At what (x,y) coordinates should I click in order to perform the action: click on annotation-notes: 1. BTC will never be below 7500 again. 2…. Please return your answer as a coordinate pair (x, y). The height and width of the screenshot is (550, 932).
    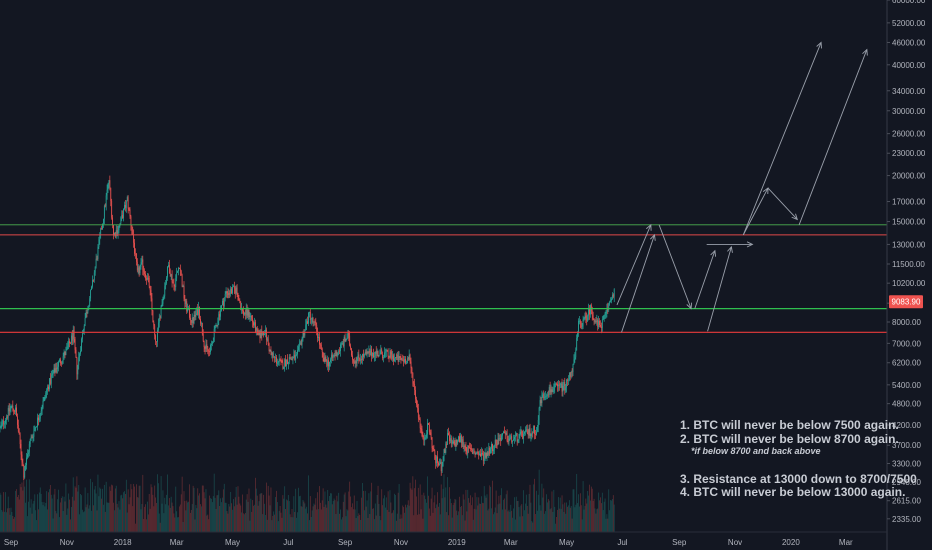
    Looking at the image, I should click on (798, 458).